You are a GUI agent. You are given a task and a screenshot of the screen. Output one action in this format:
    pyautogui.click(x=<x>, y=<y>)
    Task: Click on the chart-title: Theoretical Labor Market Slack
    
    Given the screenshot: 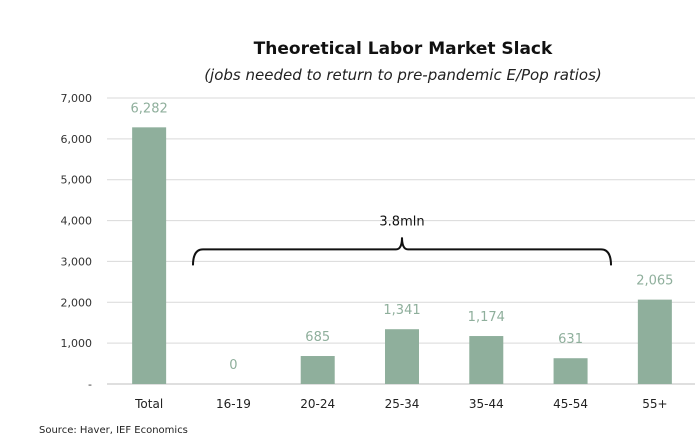 What is the action you would take?
    pyautogui.click(x=403, y=49)
    